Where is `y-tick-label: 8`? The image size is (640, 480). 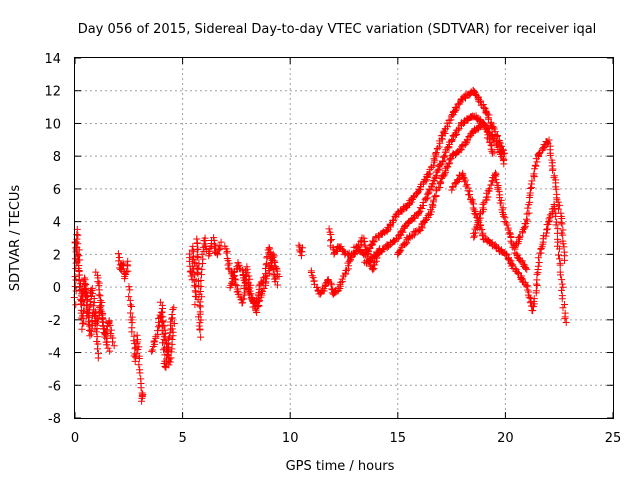 y-tick-label: 8 is located at coordinates (57, 157).